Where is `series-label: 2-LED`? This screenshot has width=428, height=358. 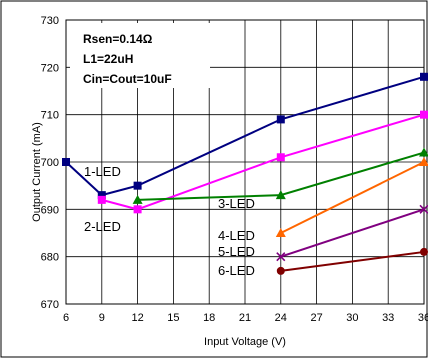
series-label: 2-LED is located at coordinates (102, 226).